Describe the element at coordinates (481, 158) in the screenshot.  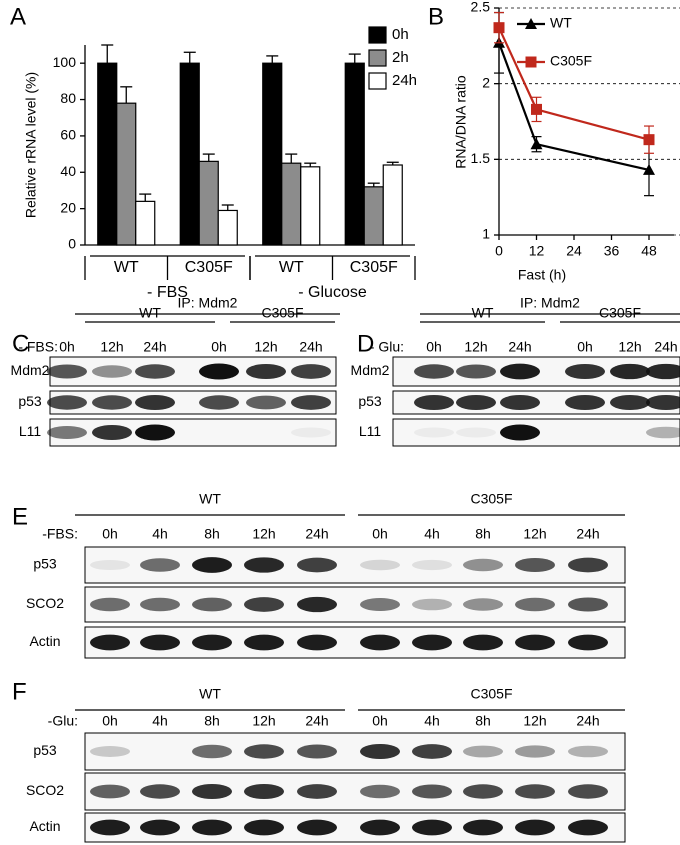
I see `y-tick-label: 1.5` at that location.